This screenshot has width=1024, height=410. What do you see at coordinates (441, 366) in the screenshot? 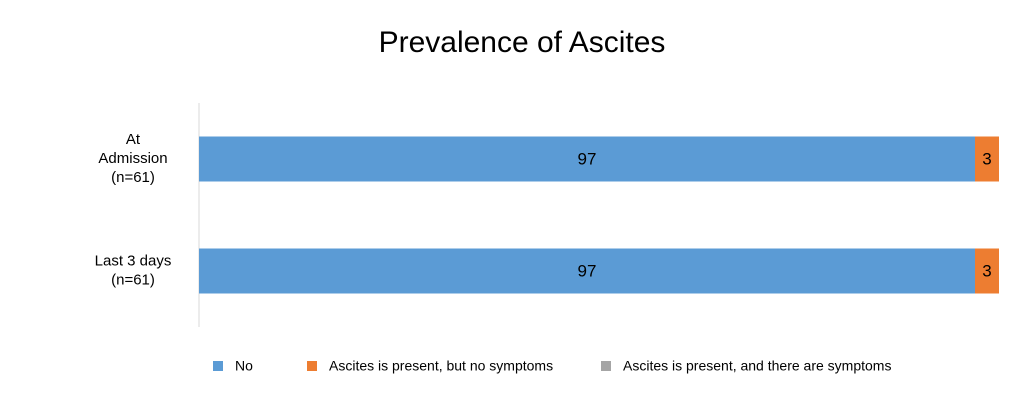
I see `legend-label: Ascites is present, but no symptoms` at bounding box center [441, 366].